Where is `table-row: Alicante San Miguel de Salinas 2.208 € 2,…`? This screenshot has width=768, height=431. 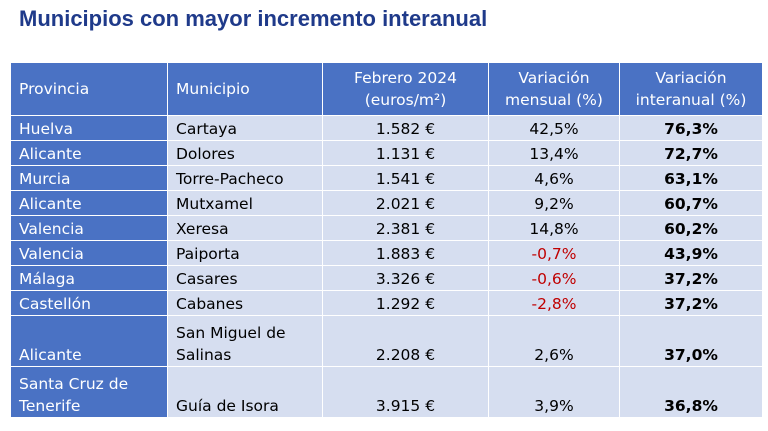
table-row: Alicante San Miguel de Salinas 2.208 € 2,… is located at coordinates (386, 341).